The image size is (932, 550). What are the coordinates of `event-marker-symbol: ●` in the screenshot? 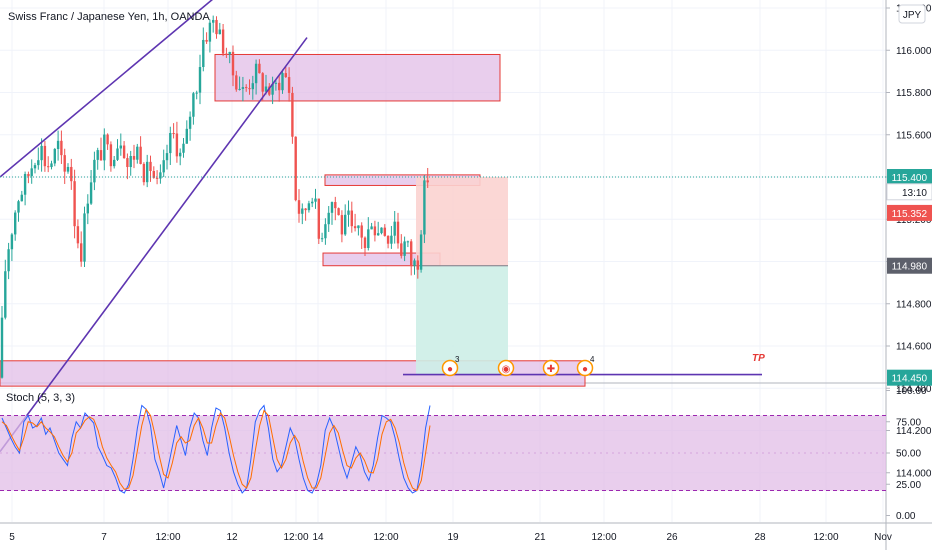 It's located at (585, 369).